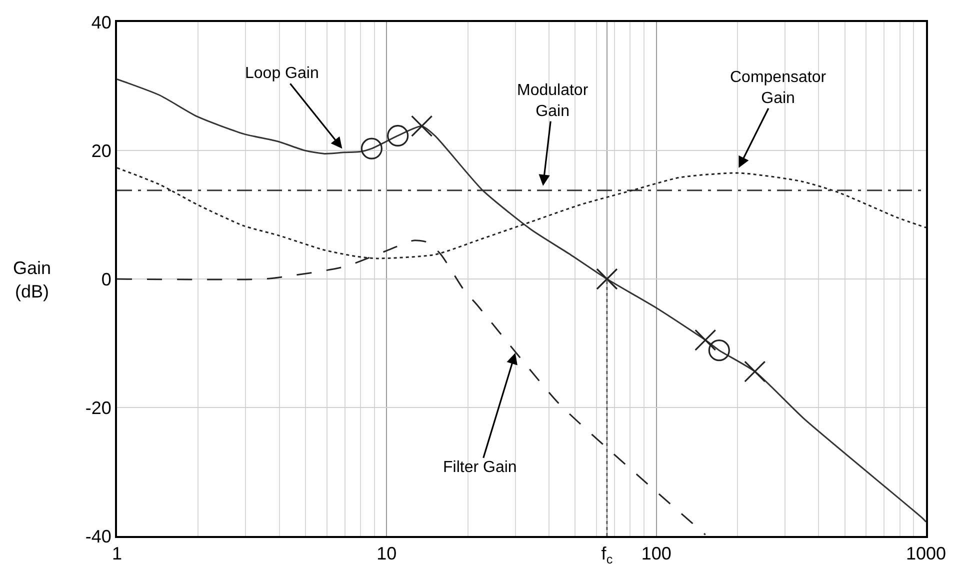  I want to click on x-tick-label: 1, so click(117, 554).